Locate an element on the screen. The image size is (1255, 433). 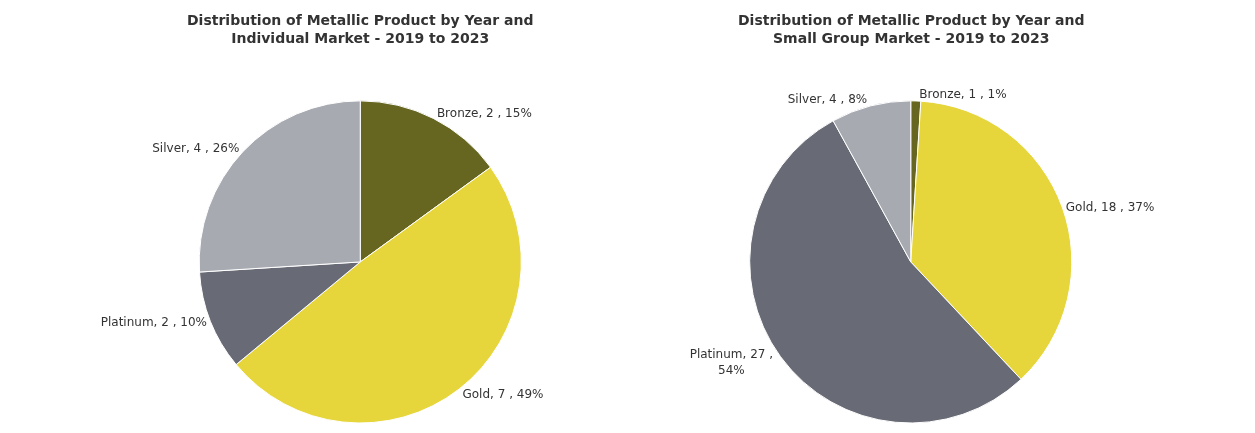
slice-label: Bronze, 1 , 1% is located at coordinates (963, 93).